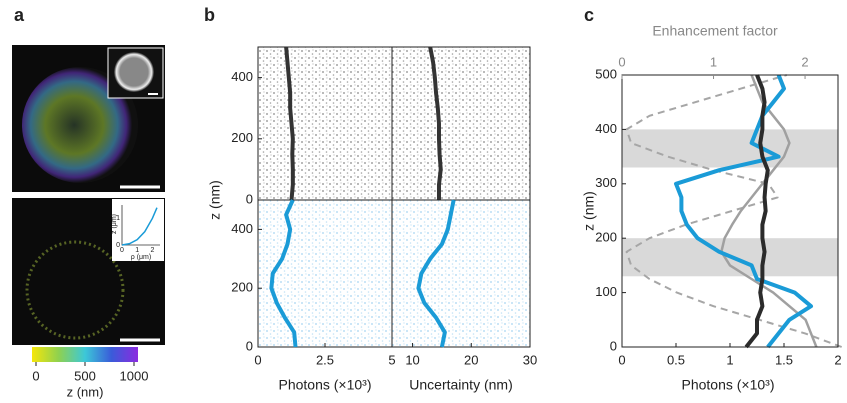 This screenshot has width=847, height=403. Describe the element at coordinates (606, 73) in the screenshot. I see `y-tick-label: 500` at that location.